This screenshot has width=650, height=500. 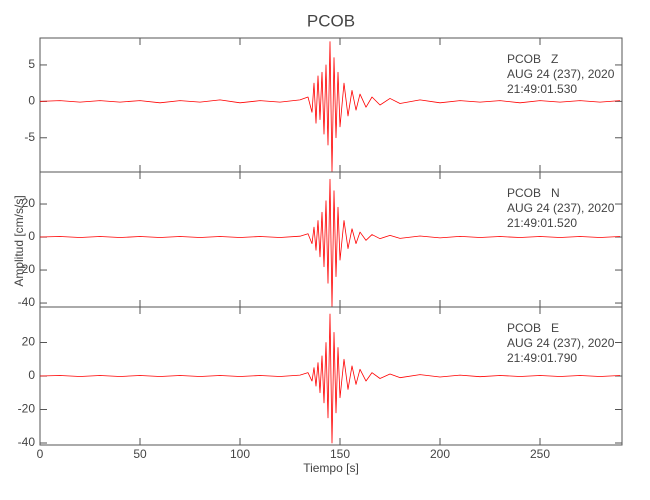 What do you see at coordinates (542, 358) in the screenshot?
I see `annotation: 21:49:01.790` at bounding box center [542, 358].